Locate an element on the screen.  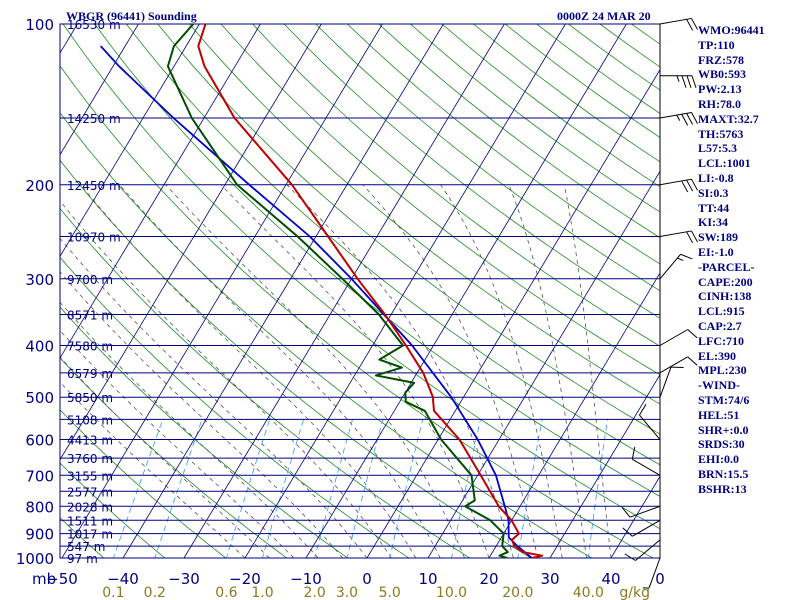
index-line: WMO:96441 is located at coordinates (731, 30).